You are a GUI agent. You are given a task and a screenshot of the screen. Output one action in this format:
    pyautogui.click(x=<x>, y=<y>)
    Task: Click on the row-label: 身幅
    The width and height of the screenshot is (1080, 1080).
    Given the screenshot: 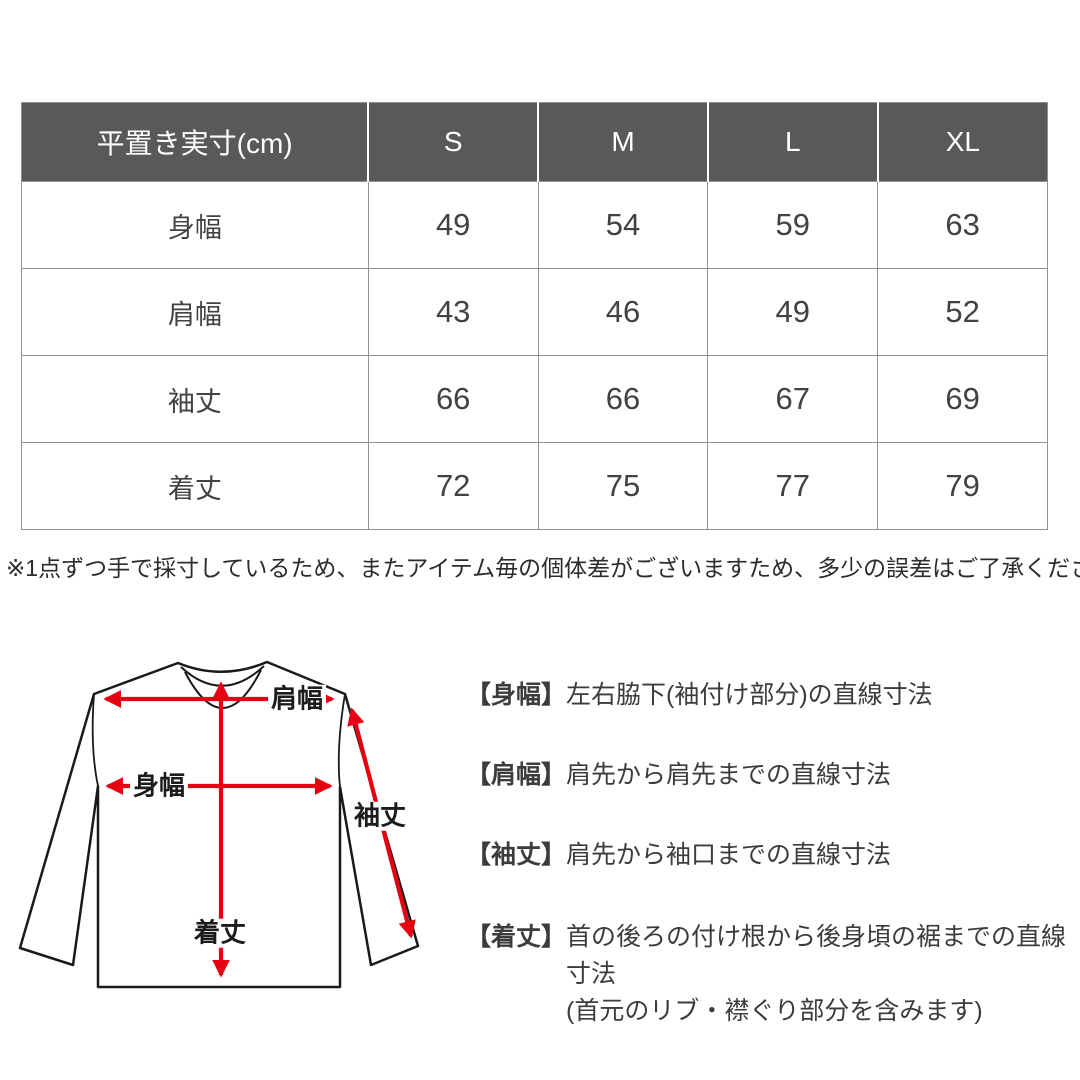 What is the action you would take?
    pyautogui.click(x=195, y=225)
    